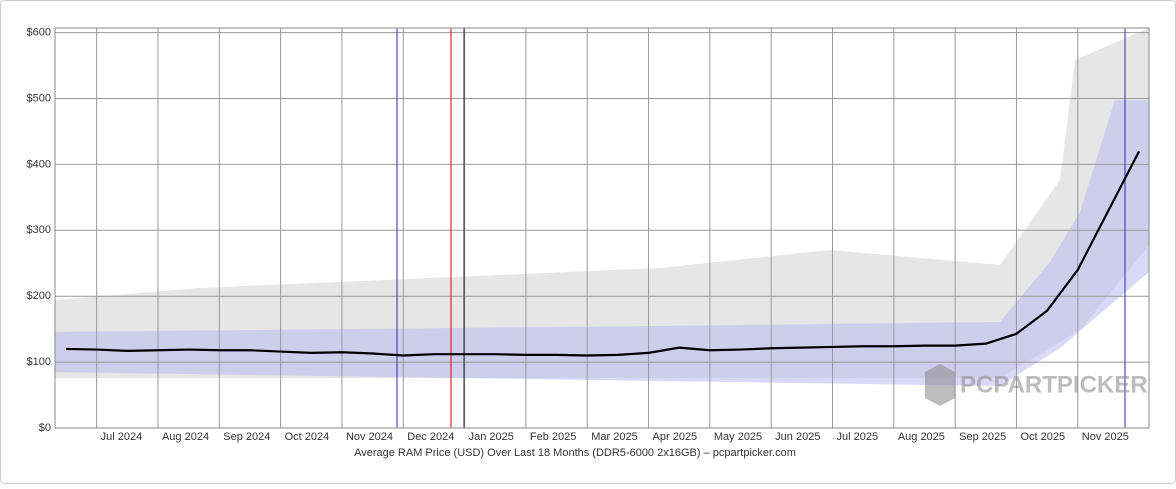  What do you see at coordinates (39, 230) in the screenshot?
I see `y-tick-label: $300` at bounding box center [39, 230].